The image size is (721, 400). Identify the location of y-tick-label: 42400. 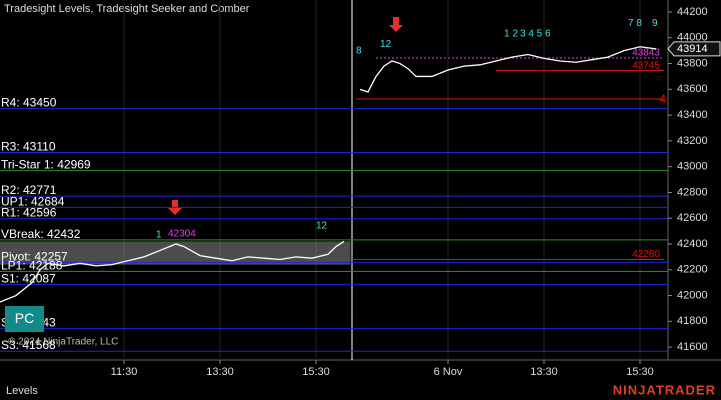
(692, 244).